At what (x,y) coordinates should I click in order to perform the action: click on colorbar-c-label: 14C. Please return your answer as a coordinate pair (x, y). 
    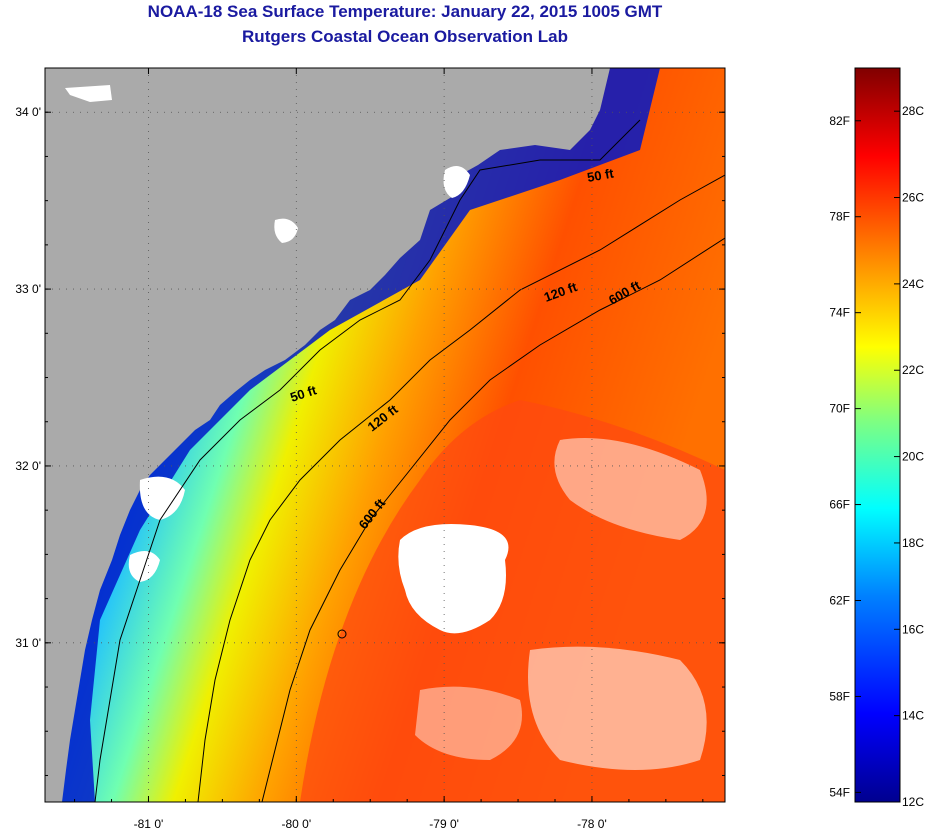
    Looking at the image, I should click on (913, 716).